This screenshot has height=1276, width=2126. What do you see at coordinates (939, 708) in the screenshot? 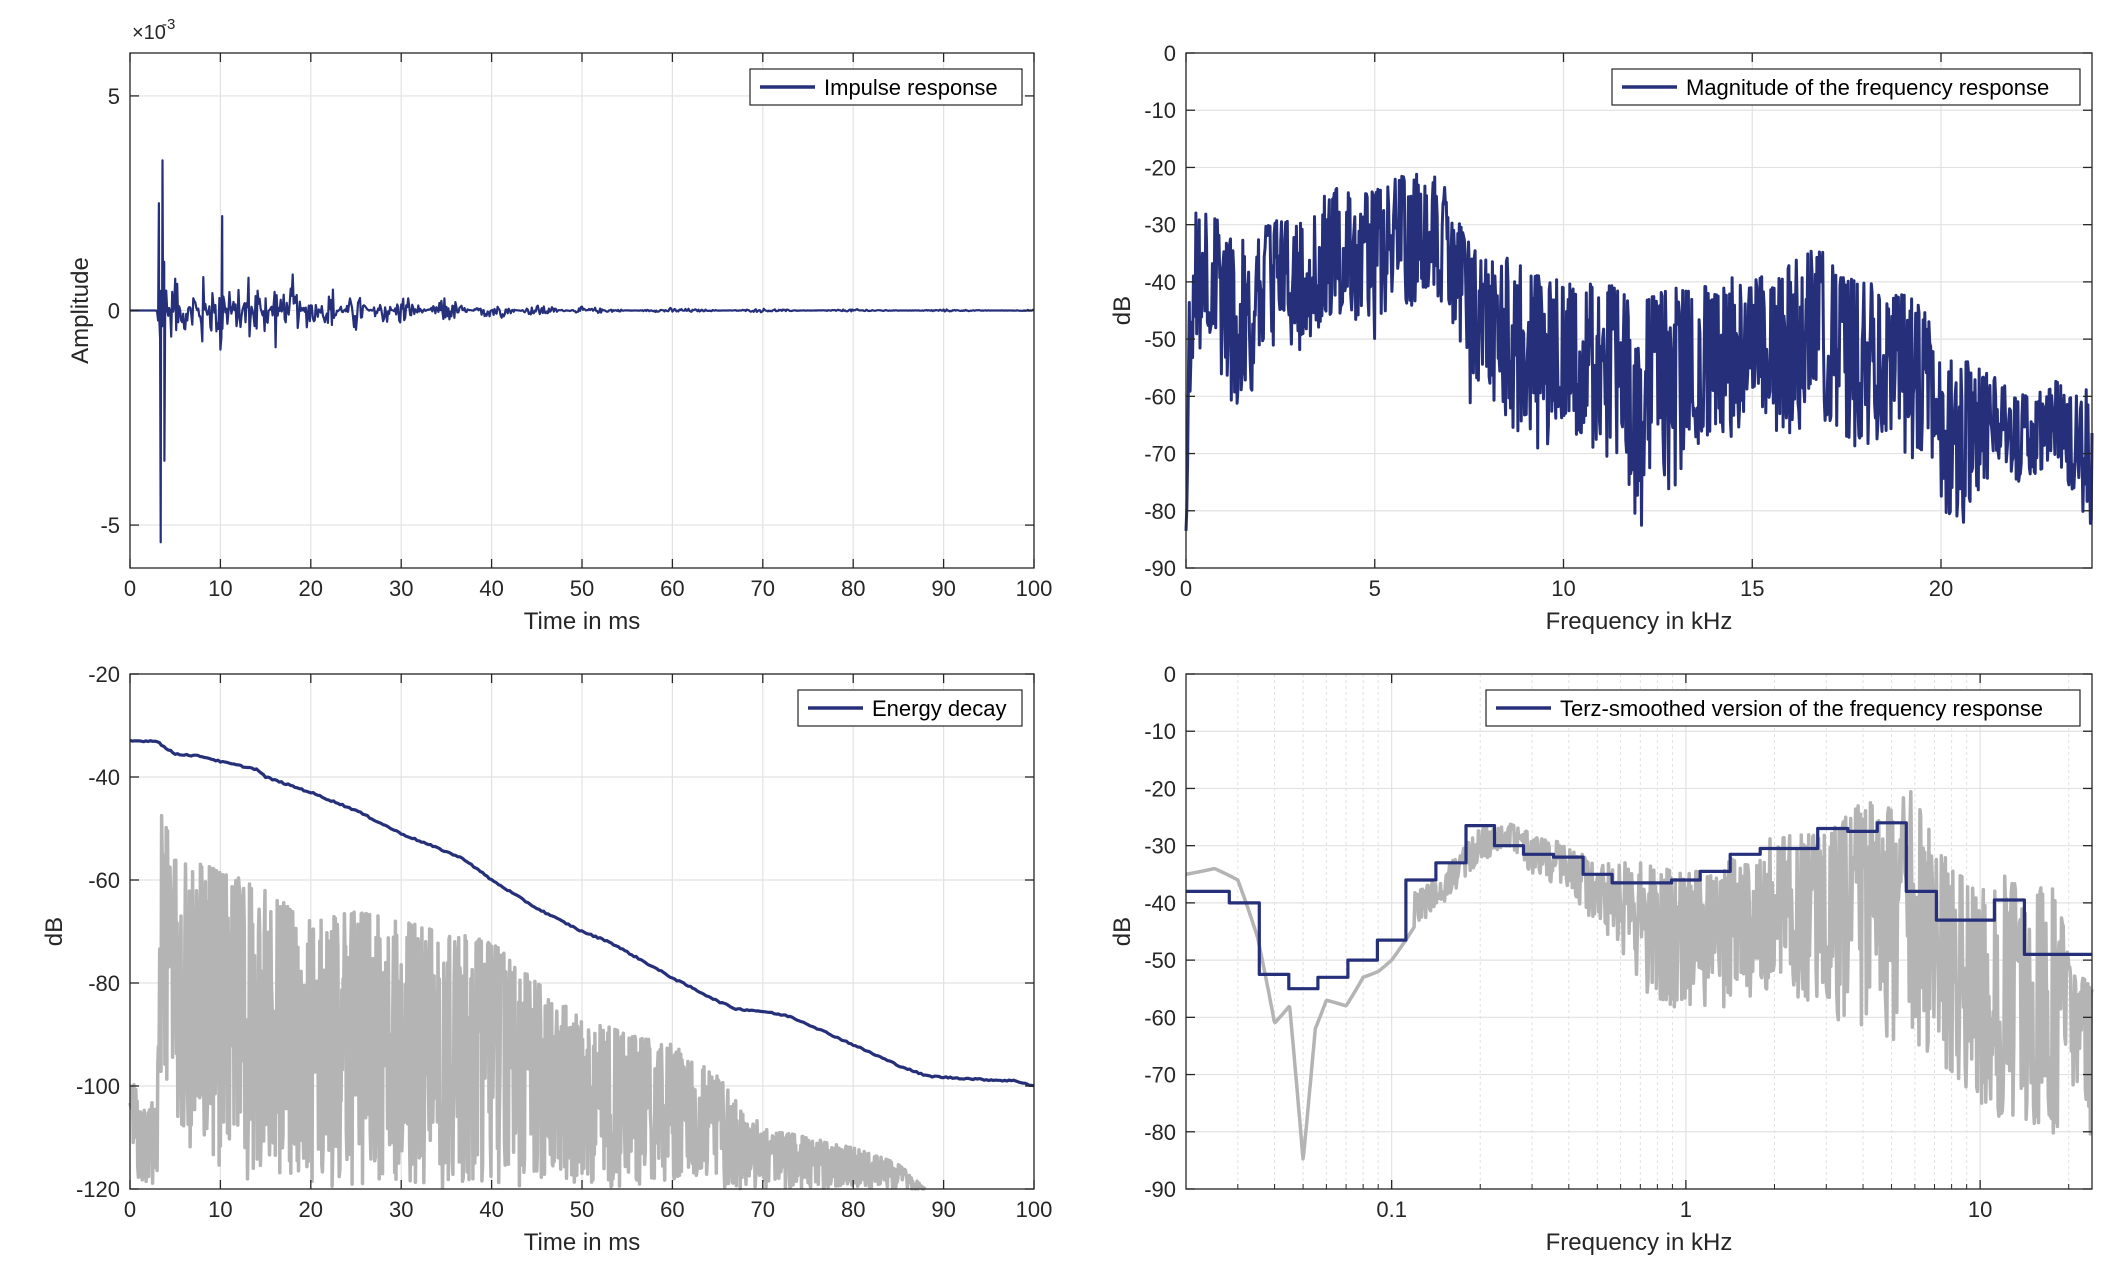
I see `legend-label: Energy decay` at bounding box center [939, 708].